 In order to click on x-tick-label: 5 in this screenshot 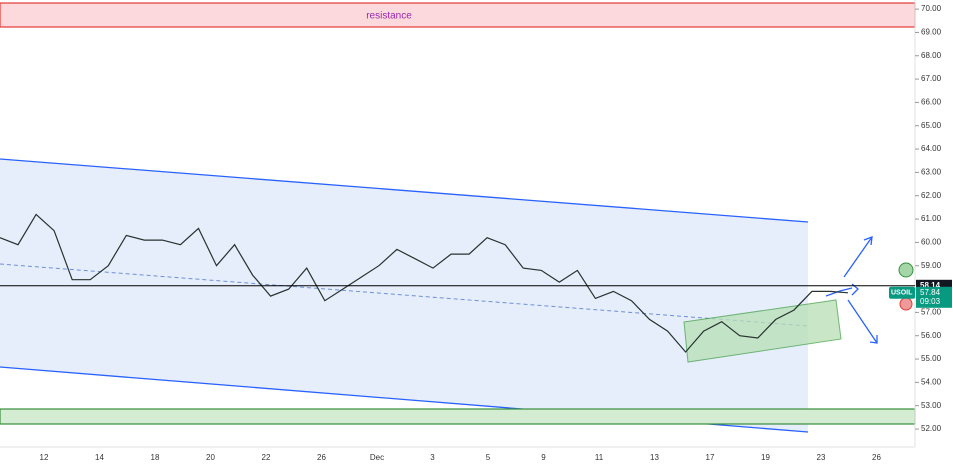, I will do `click(488, 457)`.